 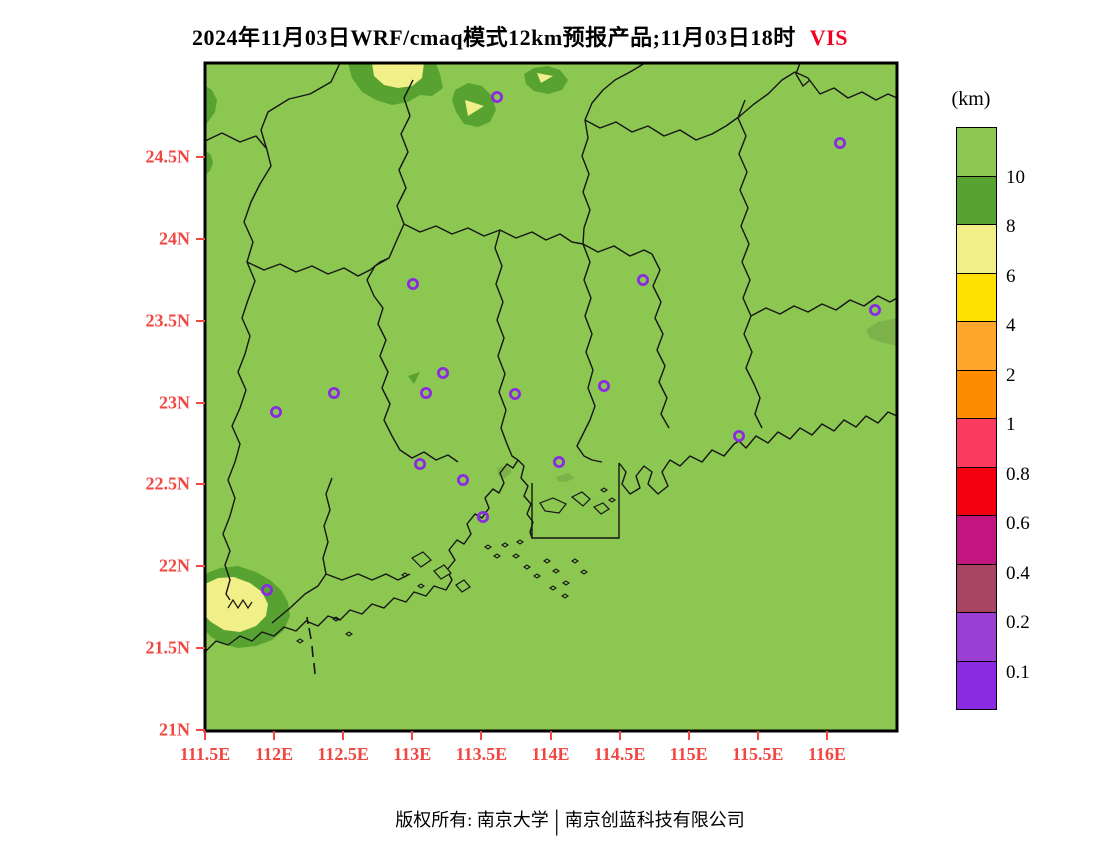 What do you see at coordinates (205, 754) in the screenshot?
I see `lon-tick-label: 111.5E` at bounding box center [205, 754].